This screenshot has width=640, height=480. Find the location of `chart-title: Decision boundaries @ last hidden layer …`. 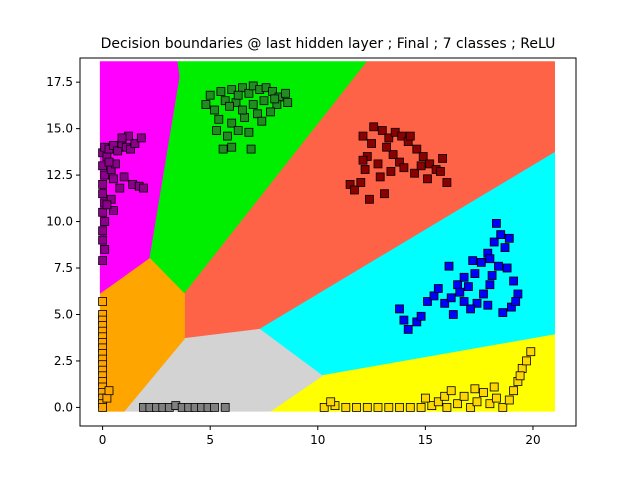

chart-title: Decision boundaries @ last hidden layer … is located at coordinates (328, 44).